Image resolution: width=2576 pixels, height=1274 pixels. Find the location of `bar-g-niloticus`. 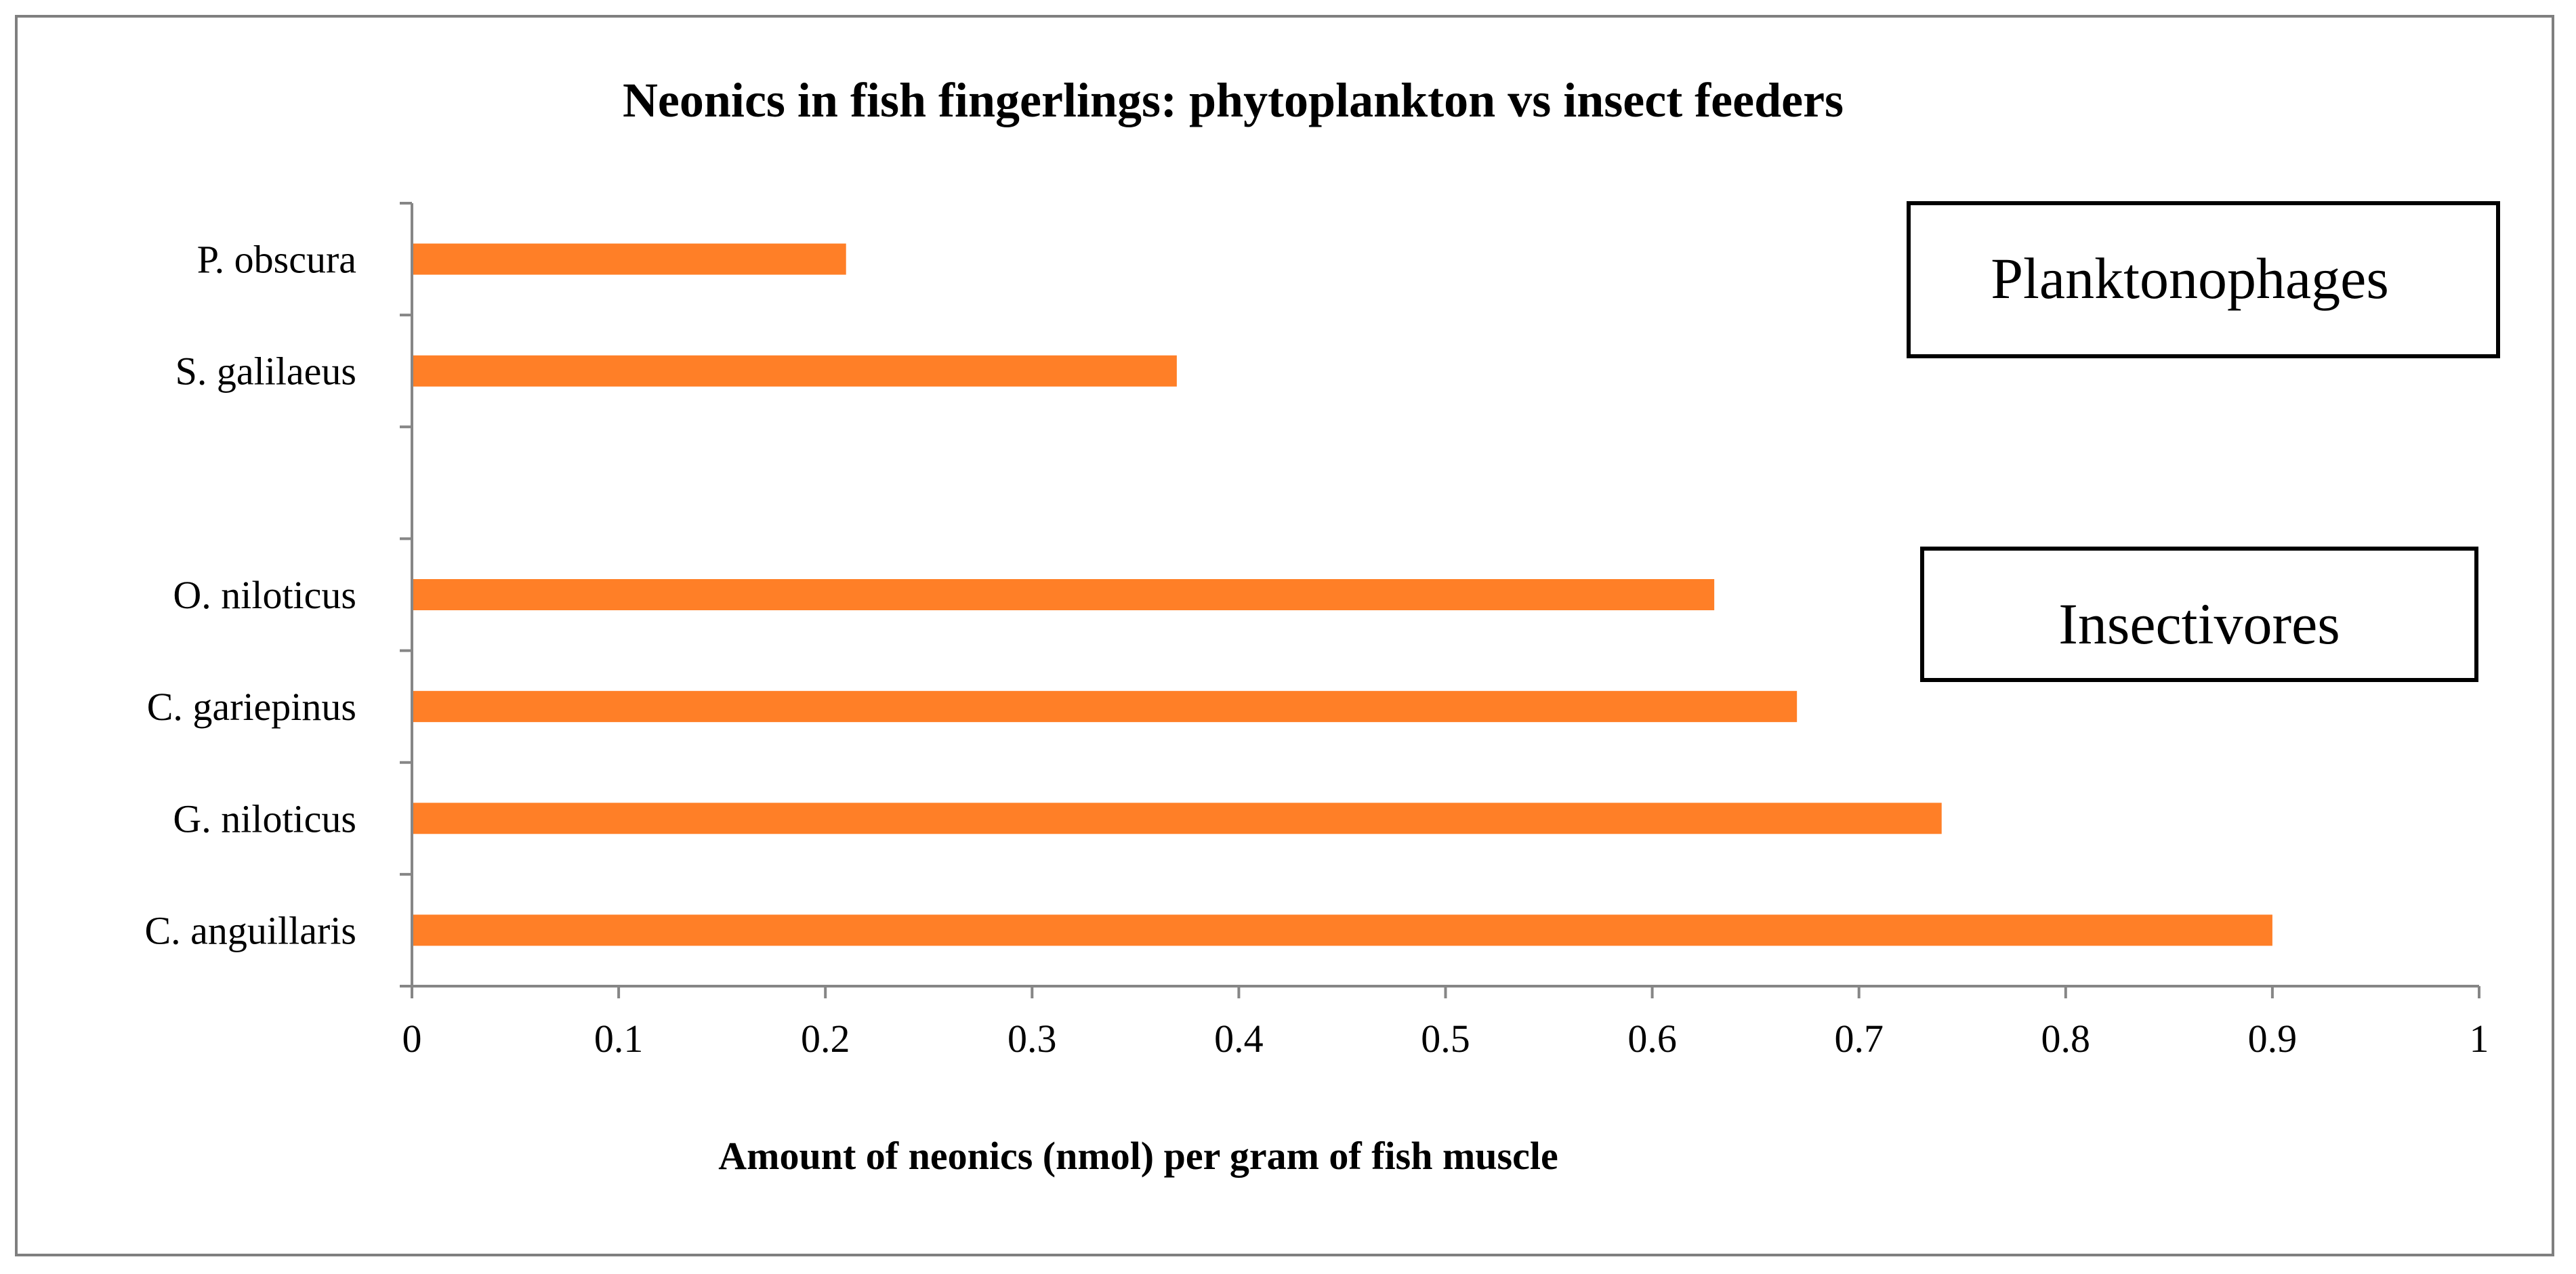

bar-g-niloticus is located at coordinates (1177, 818).